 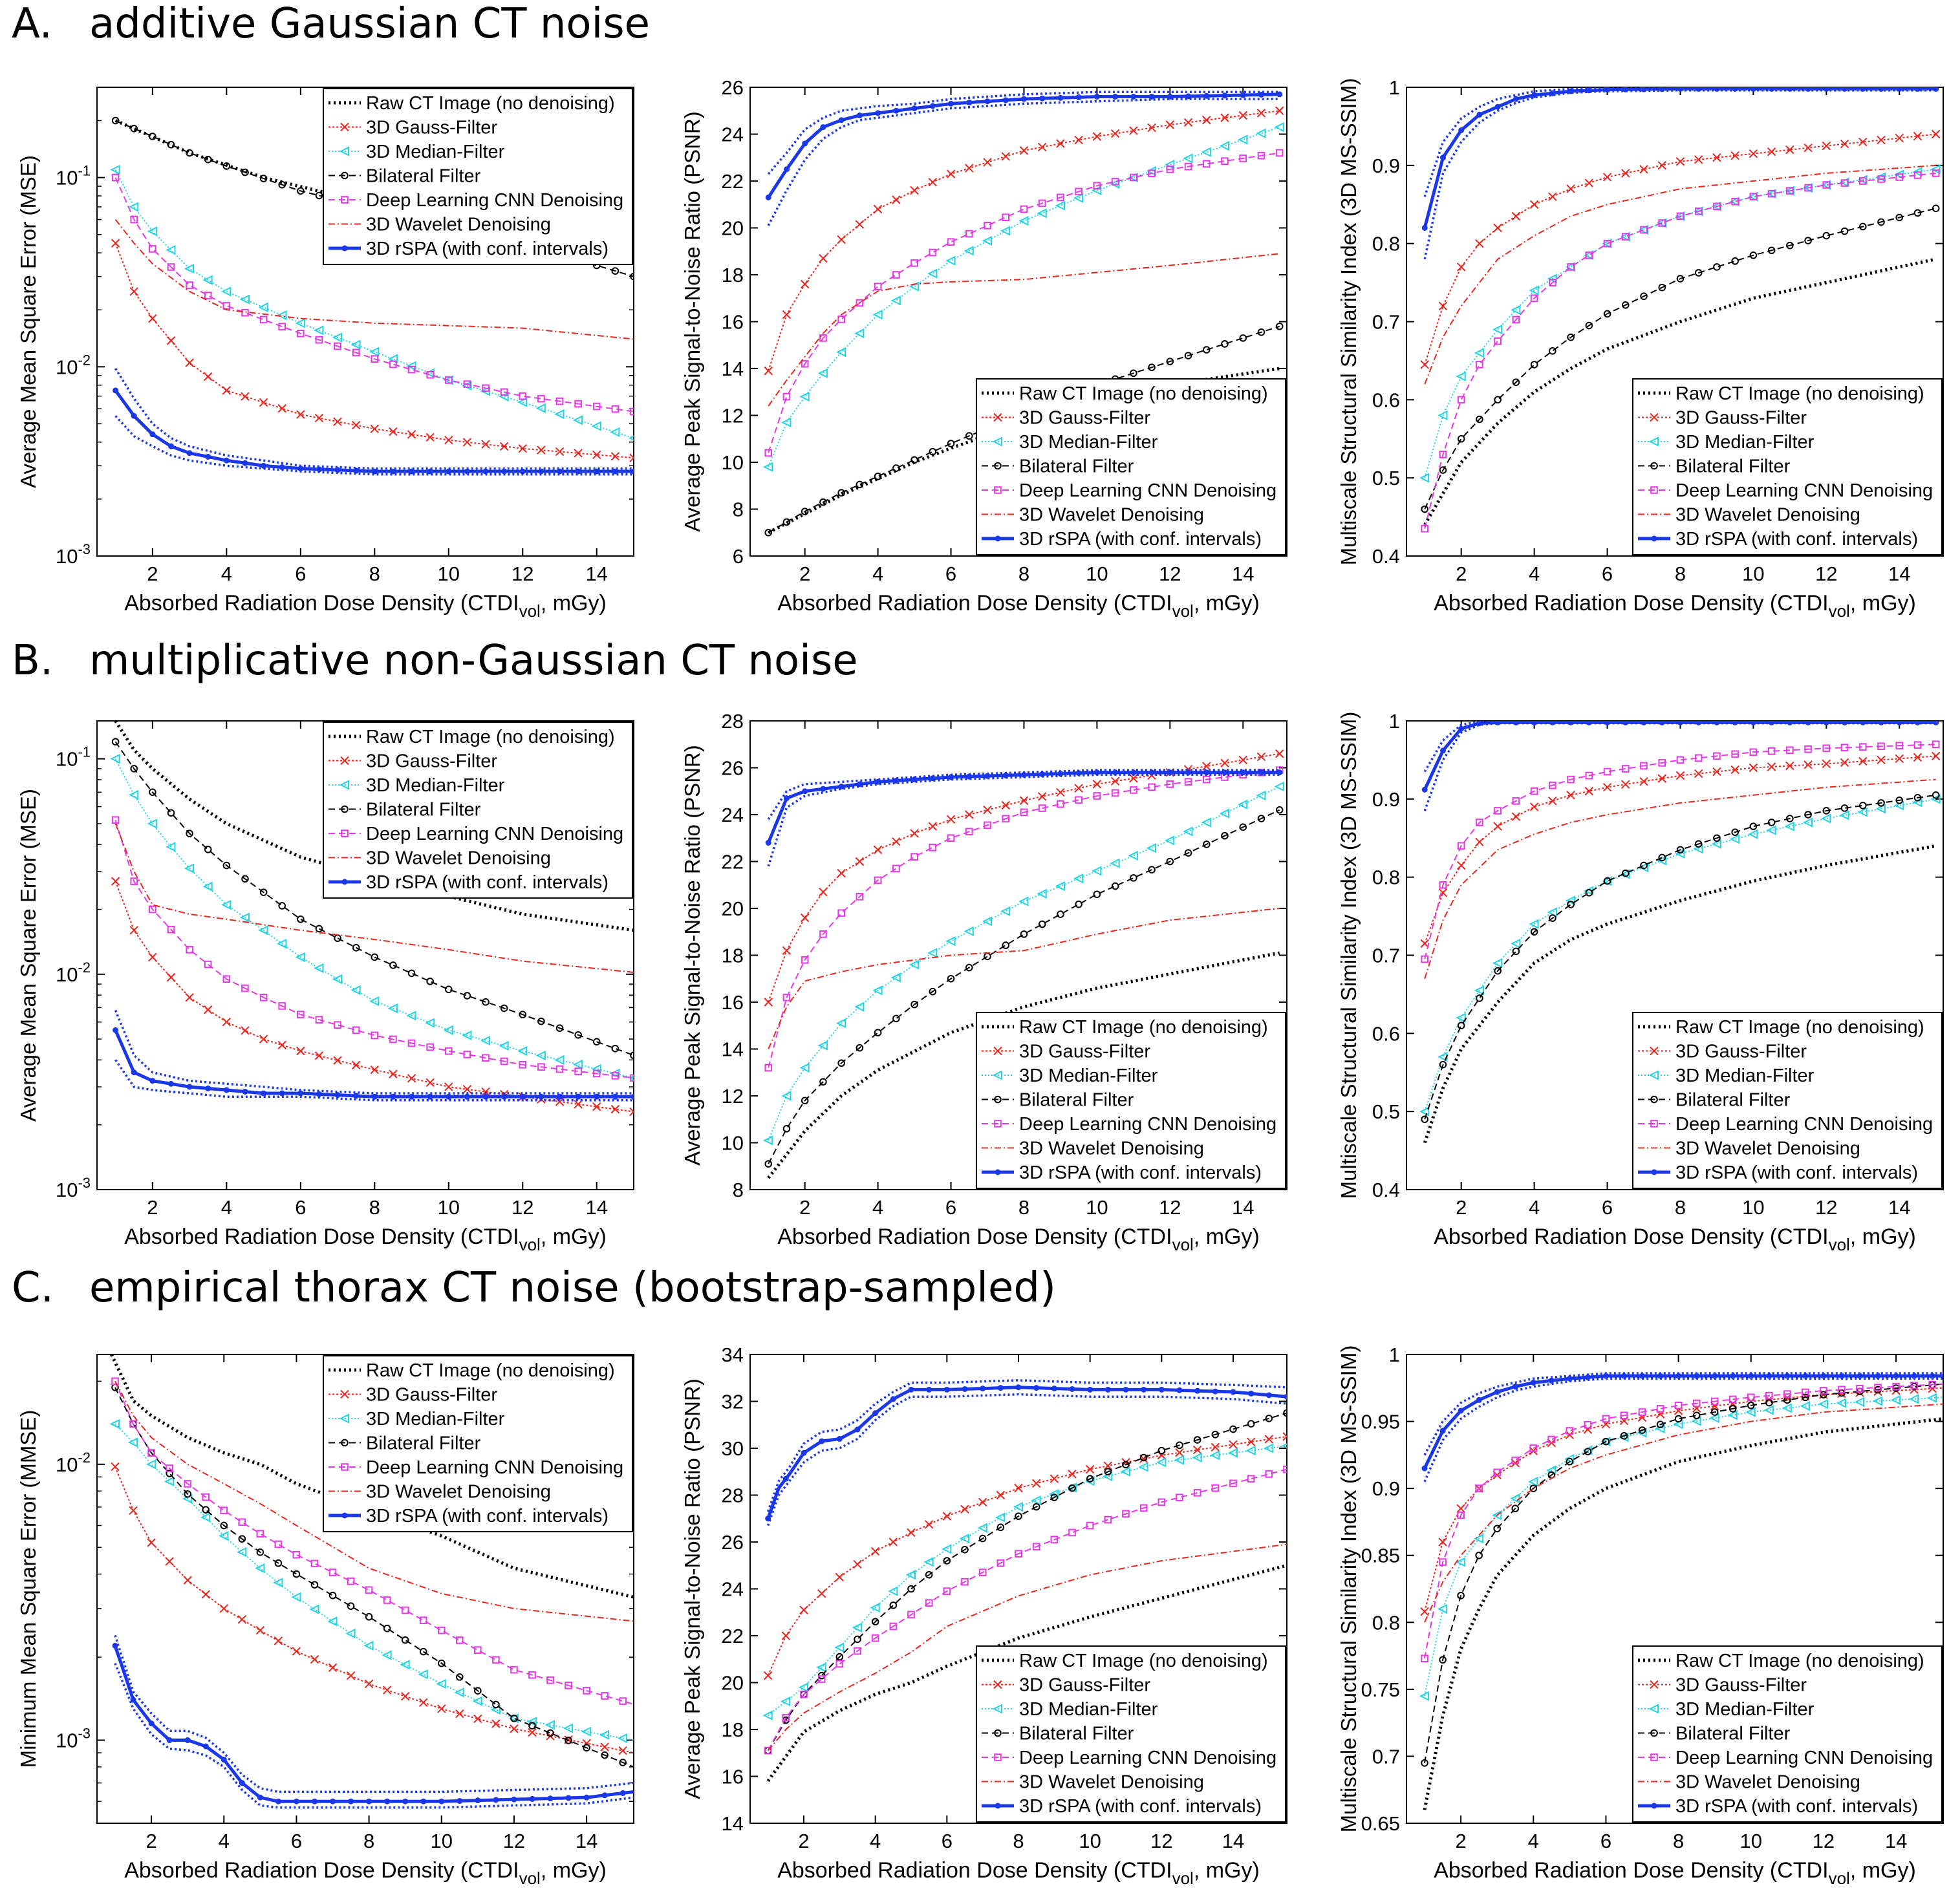 I want to click on y-tick-label: 26, so click(x=733, y=1542).